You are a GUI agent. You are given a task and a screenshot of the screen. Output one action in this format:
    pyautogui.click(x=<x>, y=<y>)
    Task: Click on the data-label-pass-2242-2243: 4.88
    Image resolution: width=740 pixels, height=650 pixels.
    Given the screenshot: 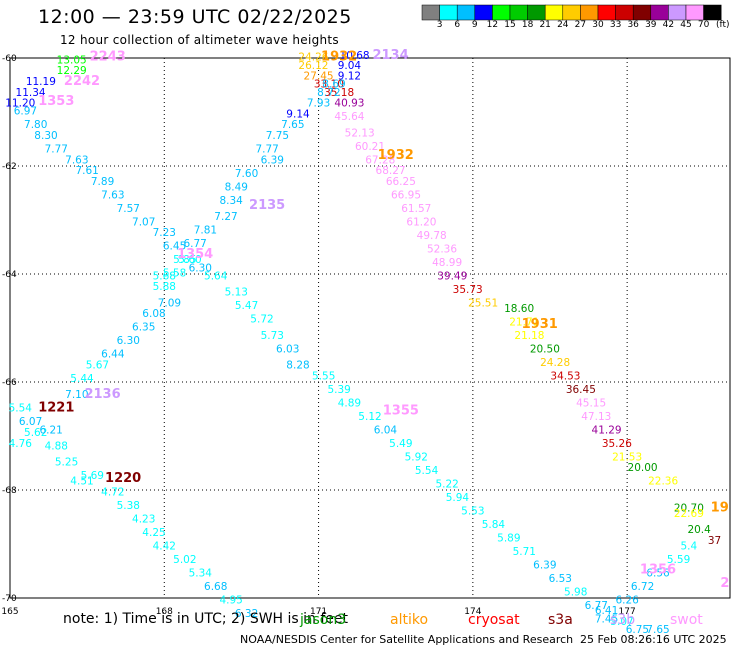 What is the action you would take?
    pyautogui.click(x=56, y=447)
    